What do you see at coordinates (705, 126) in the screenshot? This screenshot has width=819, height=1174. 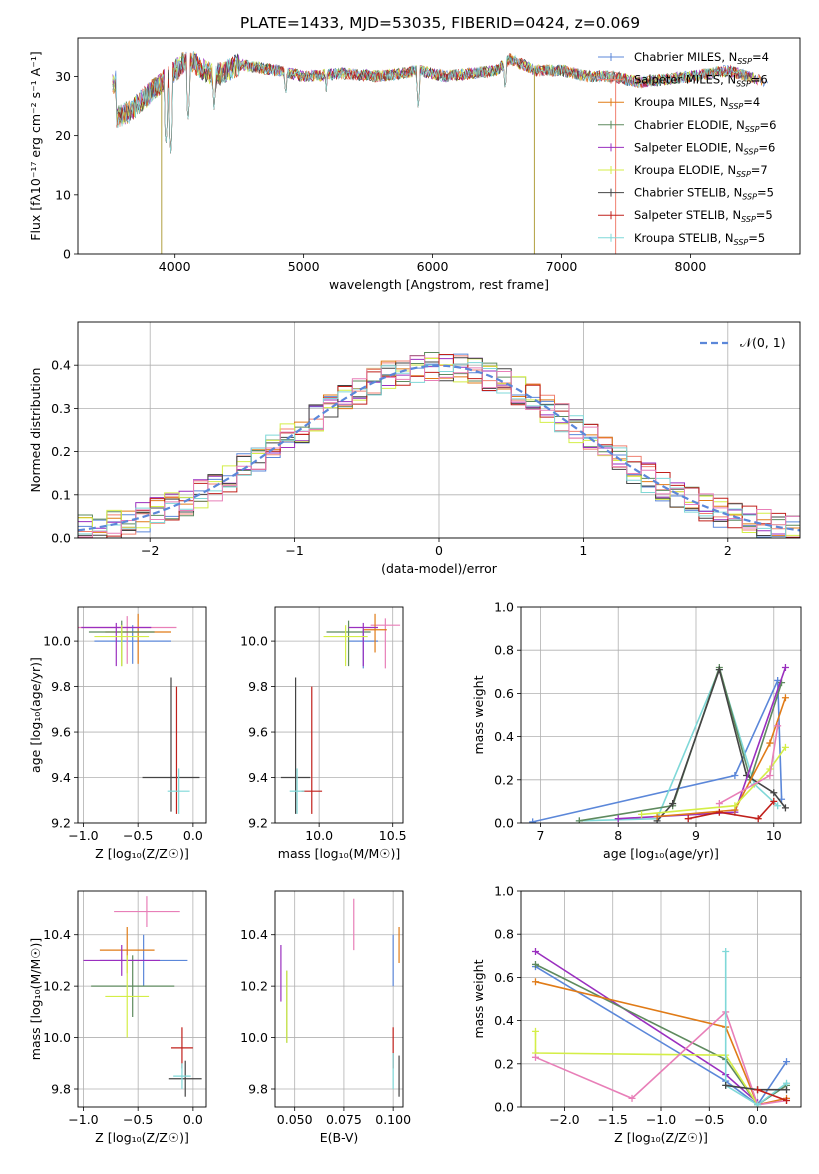 I see `legend-entry: Chabrier ELODIE, NSSP=6` at bounding box center [705, 126].